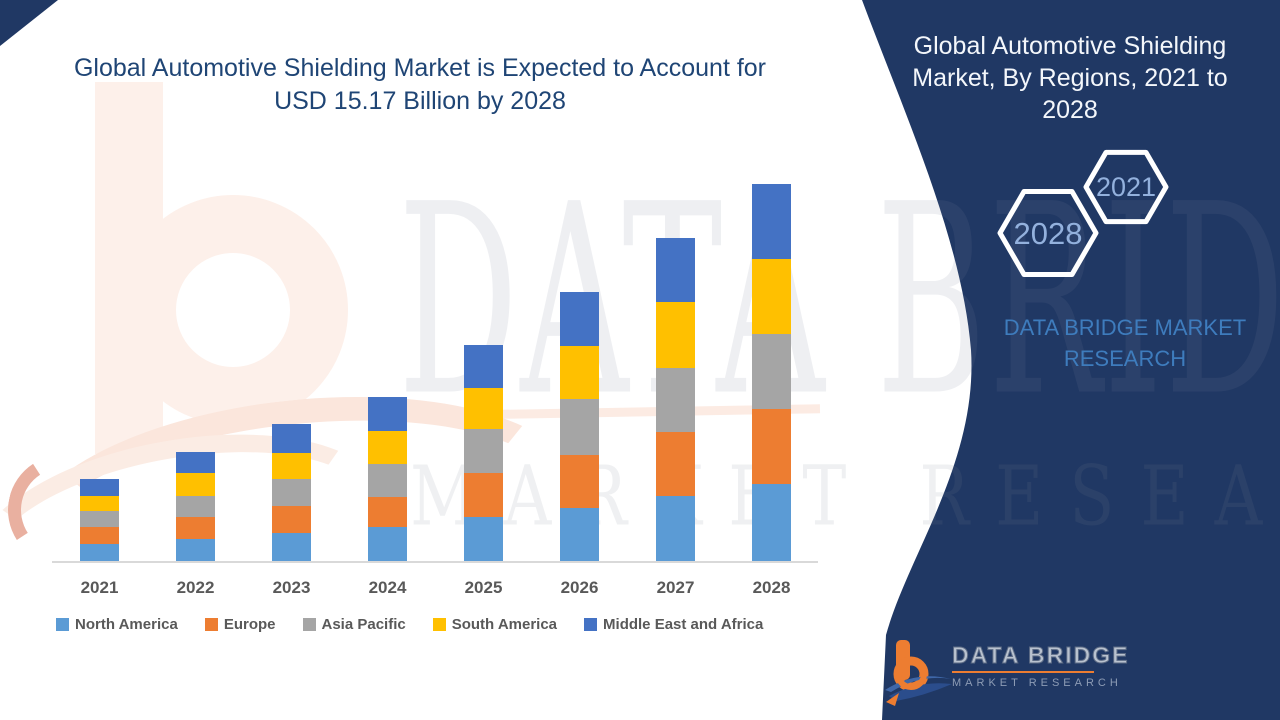 This screenshot has width=1280, height=720. I want to click on bar-segment-2023-south-america, so click(291, 466).